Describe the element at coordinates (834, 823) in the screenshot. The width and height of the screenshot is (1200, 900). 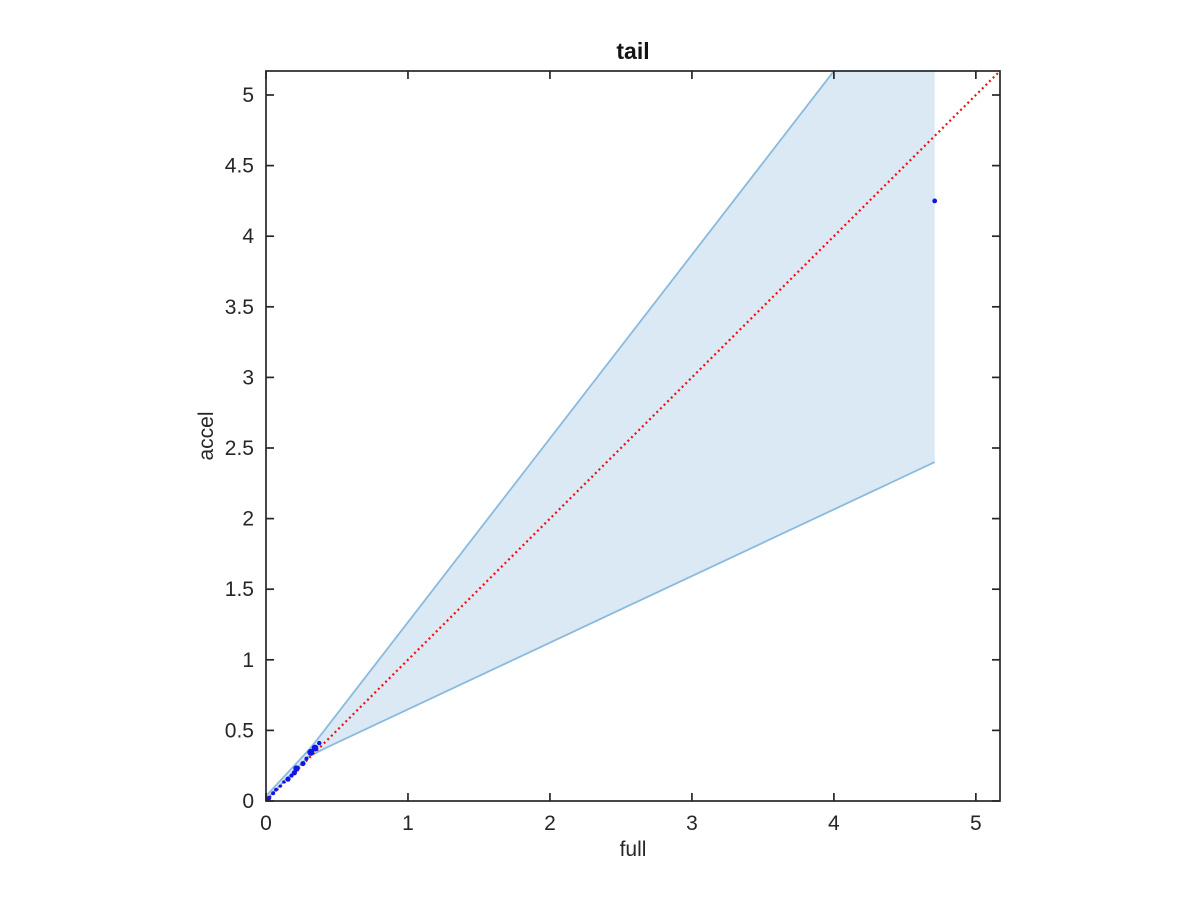
I see `x-tick-label: 4` at that location.